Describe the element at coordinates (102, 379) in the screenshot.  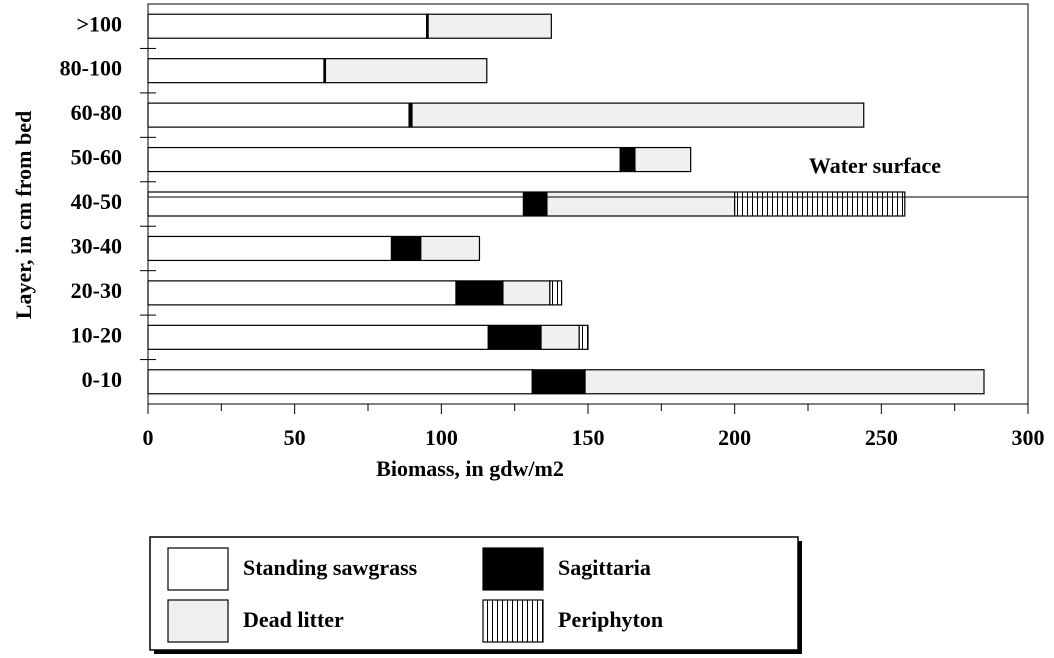
I see `y-tick-label: 0-10` at that location.